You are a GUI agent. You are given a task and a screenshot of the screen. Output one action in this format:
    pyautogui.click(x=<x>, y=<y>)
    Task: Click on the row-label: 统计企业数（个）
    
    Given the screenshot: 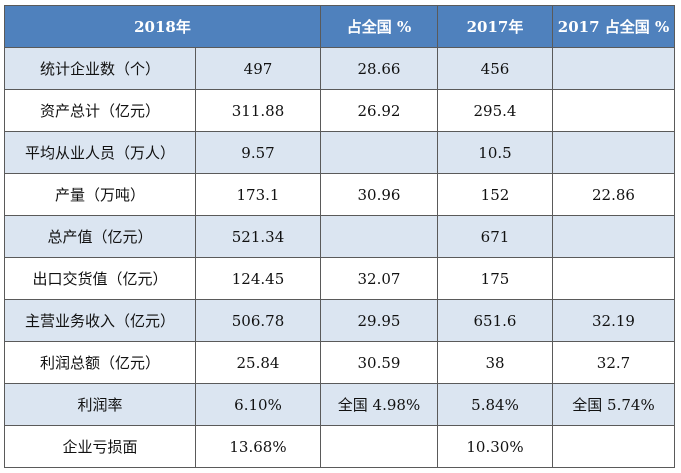 What is the action you would take?
    pyautogui.click(x=100, y=68)
    